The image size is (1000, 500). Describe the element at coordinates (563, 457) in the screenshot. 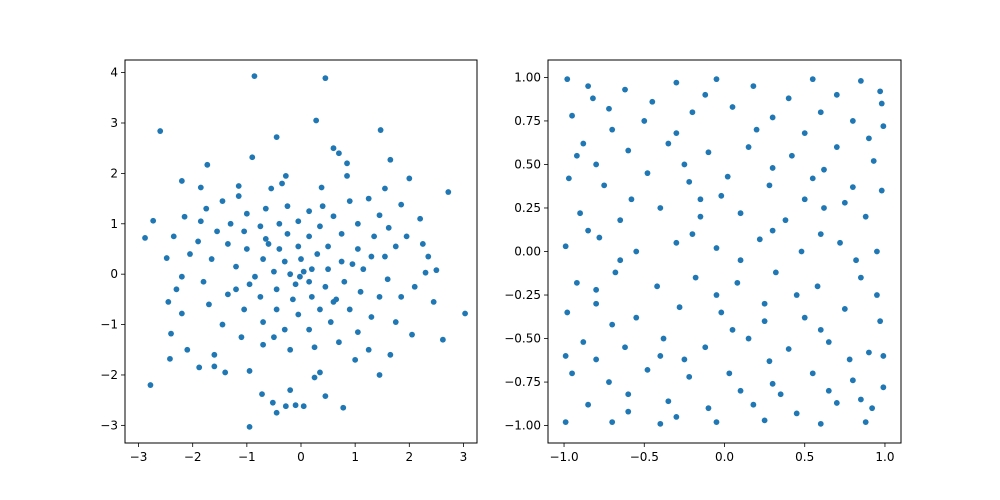

I see `right-x-tick-label: −1.0` at that location.